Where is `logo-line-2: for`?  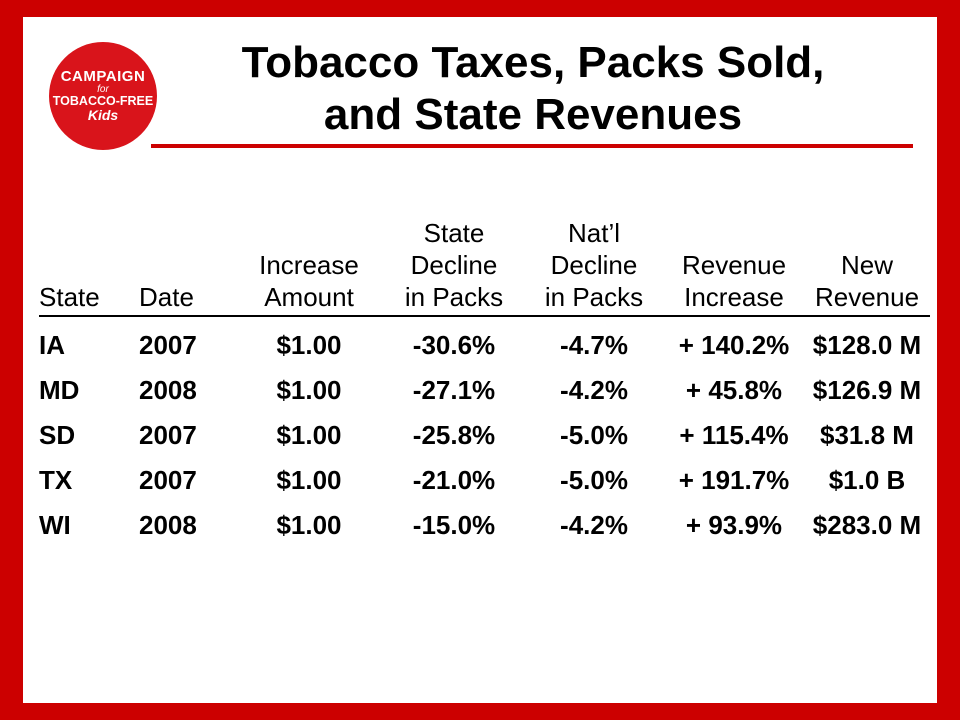 logo-line-2: for is located at coordinates (103, 89).